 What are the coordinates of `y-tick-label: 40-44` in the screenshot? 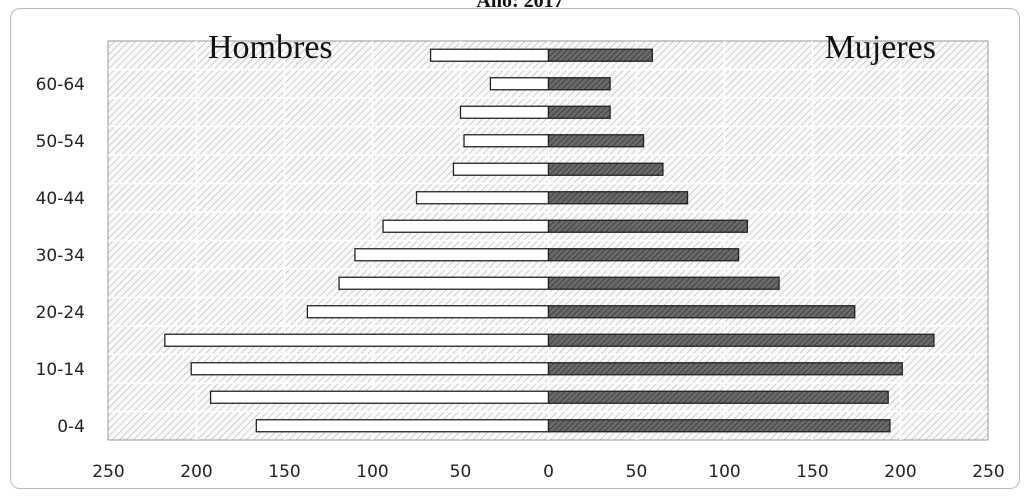 It's located at (60, 199).